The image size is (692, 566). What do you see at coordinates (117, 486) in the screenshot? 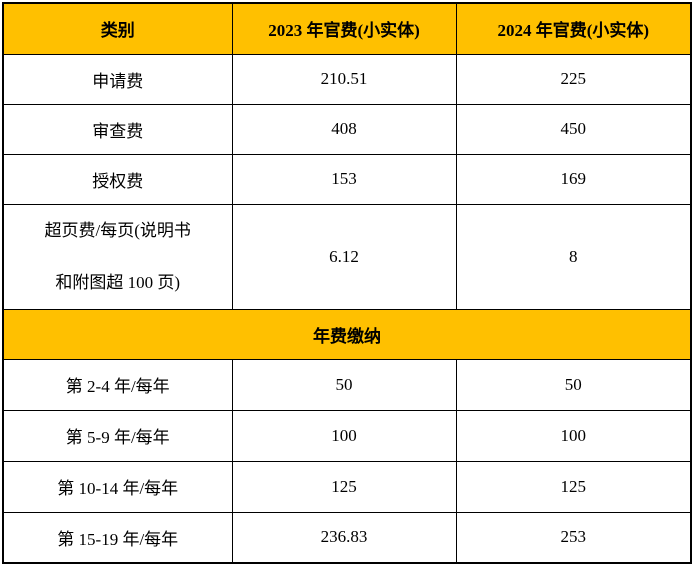
I see `row-label: 第 10-14 年/每年` at bounding box center [117, 486].